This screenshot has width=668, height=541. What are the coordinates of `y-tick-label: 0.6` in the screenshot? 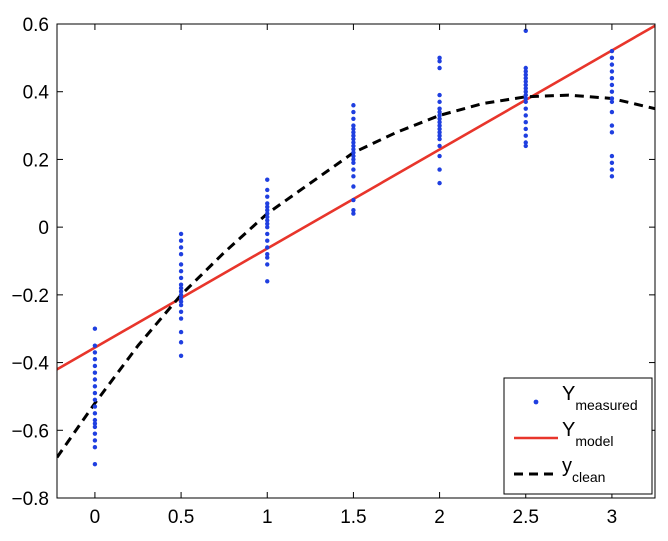 It's located at (36, 25).